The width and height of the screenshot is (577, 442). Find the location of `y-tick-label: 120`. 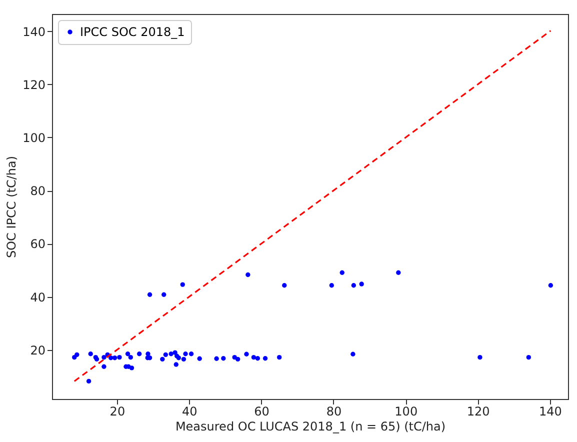

y-tick-label: 120 is located at coordinates (34, 85).